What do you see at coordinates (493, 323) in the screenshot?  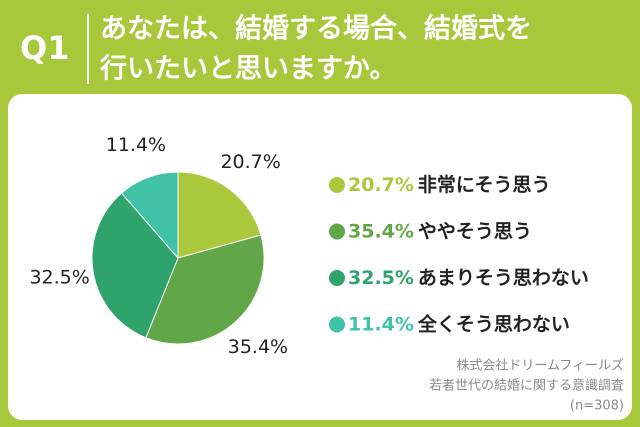 I see `legend-label: 全くそう思わない` at bounding box center [493, 323].